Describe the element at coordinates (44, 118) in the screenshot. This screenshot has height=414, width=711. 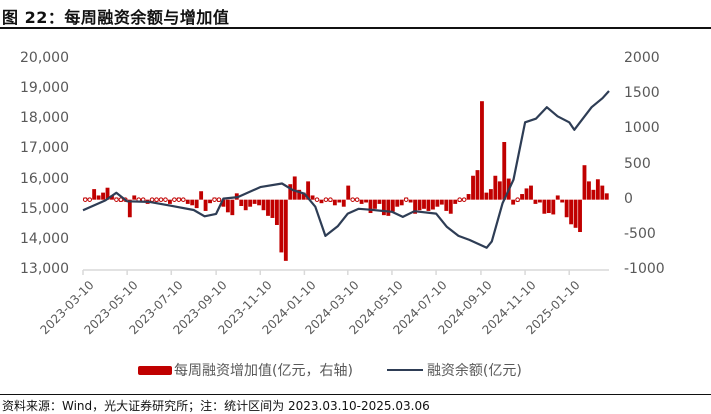
I see `left-y-tick: 18,000` at that location.